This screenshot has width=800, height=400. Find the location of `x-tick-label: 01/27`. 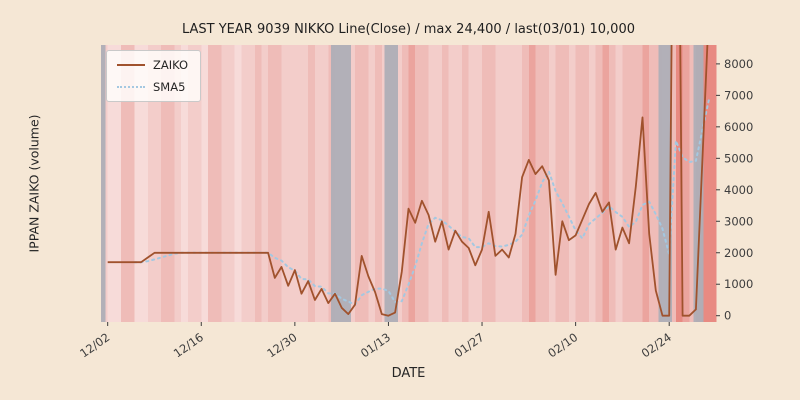

x-tick-label: 01/27 is located at coordinates (469, 345).